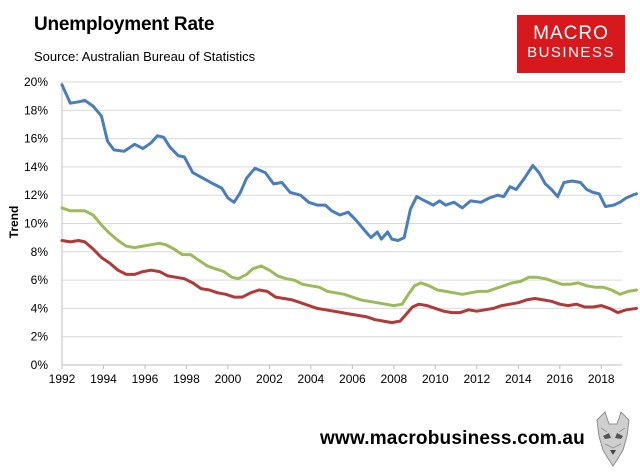  What do you see at coordinates (36, 139) in the screenshot?
I see `y-tick-label: 16%` at bounding box center [36, 139].